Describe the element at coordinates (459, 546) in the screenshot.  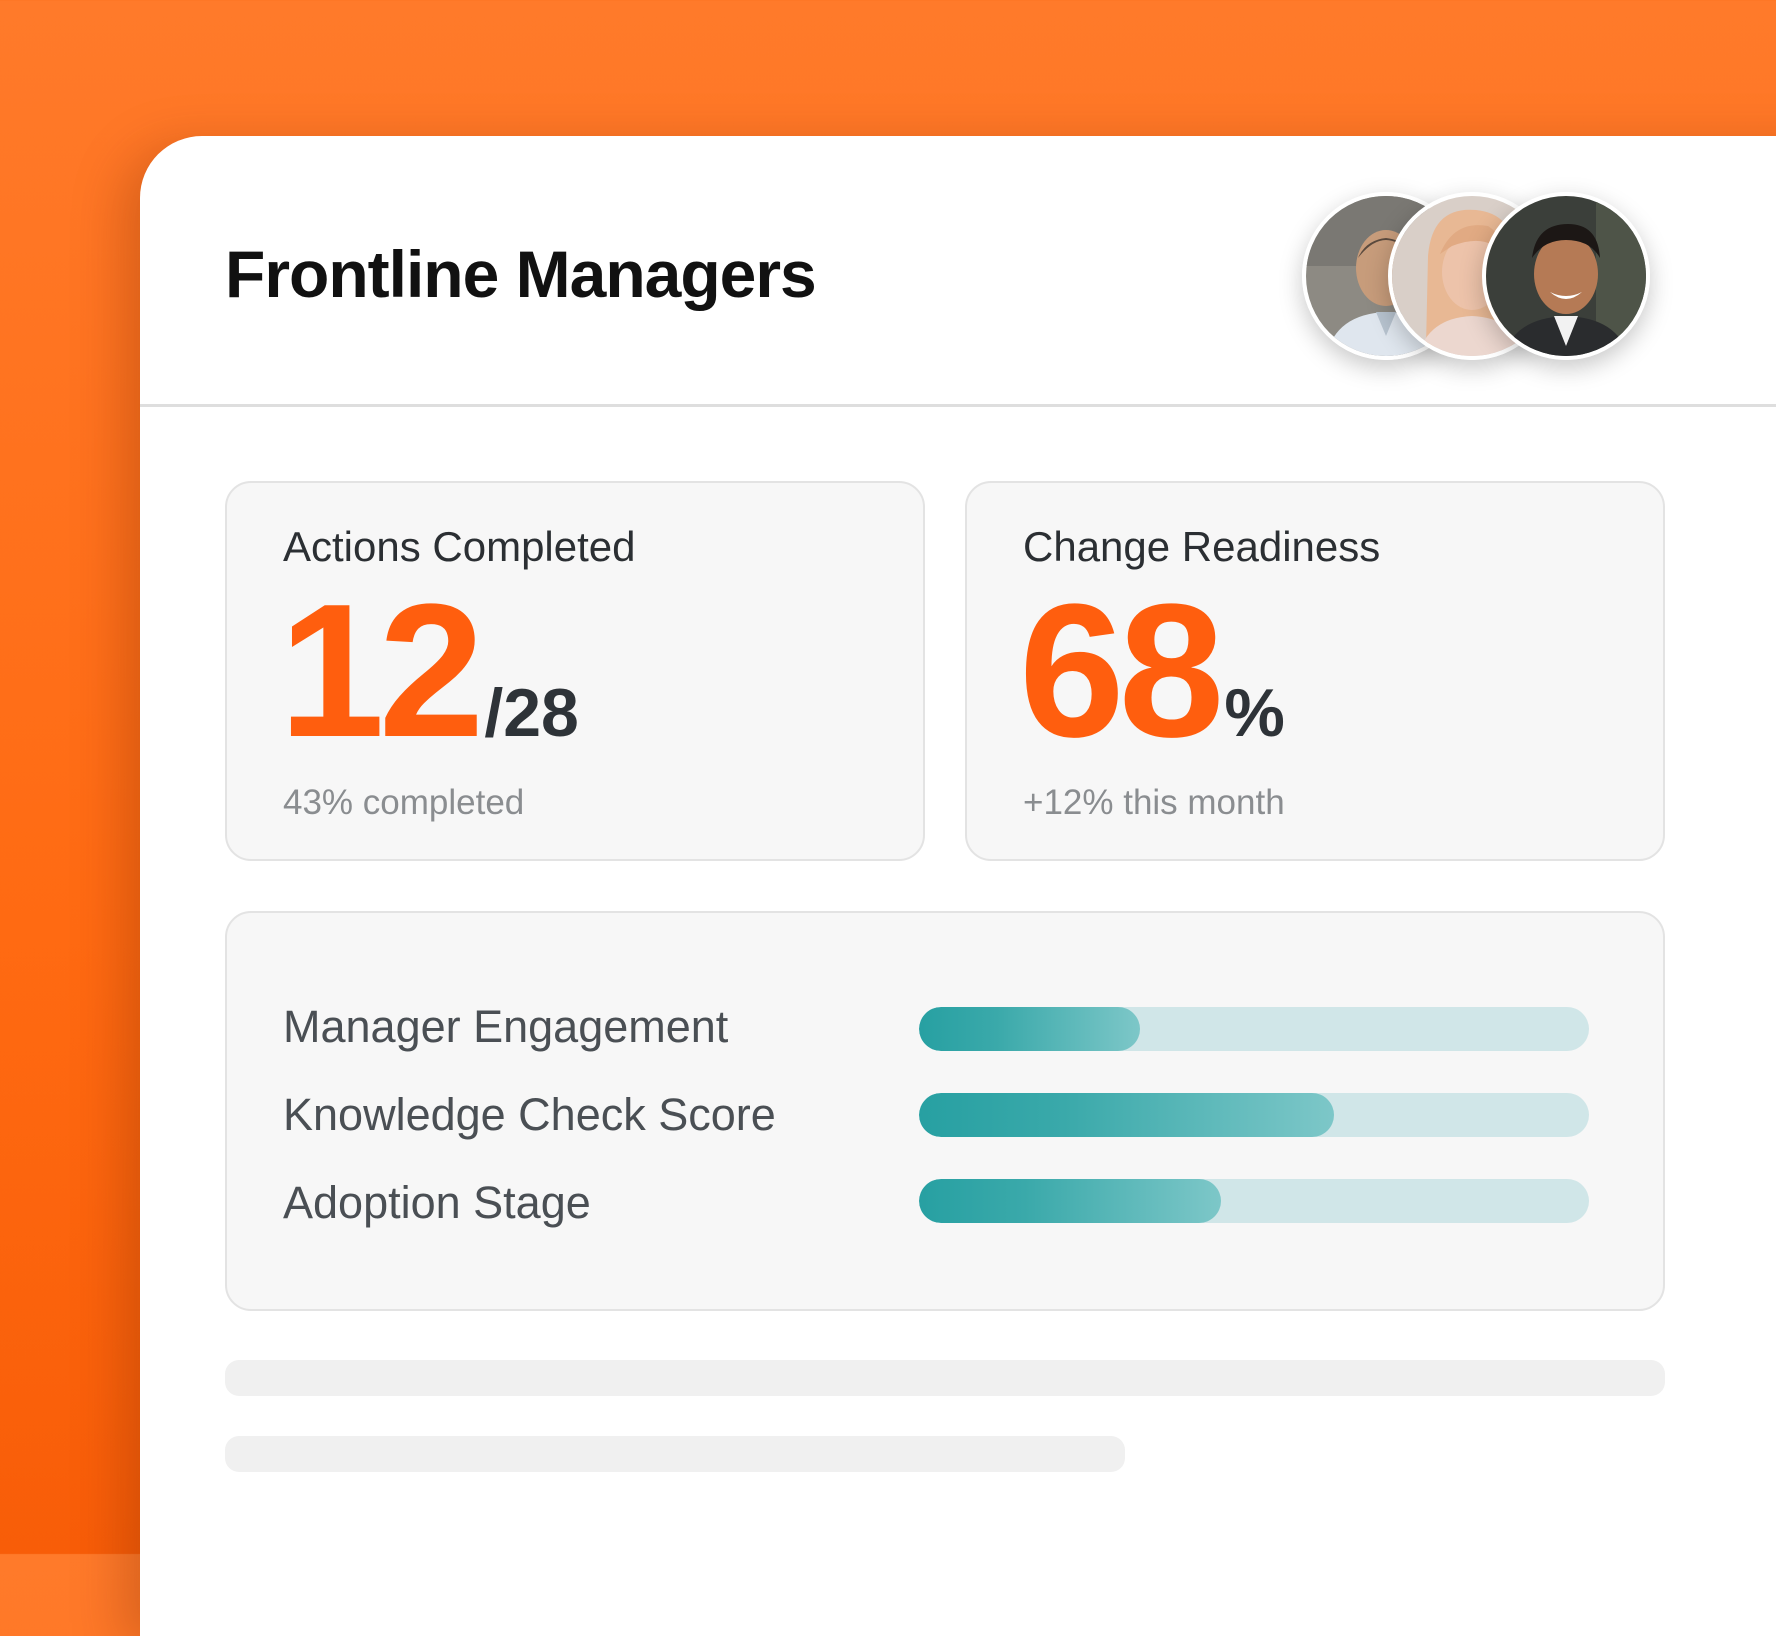
I see `card-label: Actions Completed` at that location.